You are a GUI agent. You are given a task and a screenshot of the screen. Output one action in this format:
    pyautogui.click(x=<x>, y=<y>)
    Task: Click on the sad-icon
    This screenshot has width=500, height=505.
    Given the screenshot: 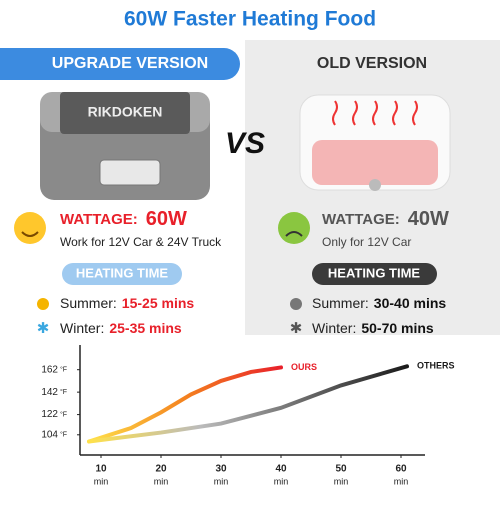 What is the action you would take?
    pyautogui.click(x=294, y=228)
    